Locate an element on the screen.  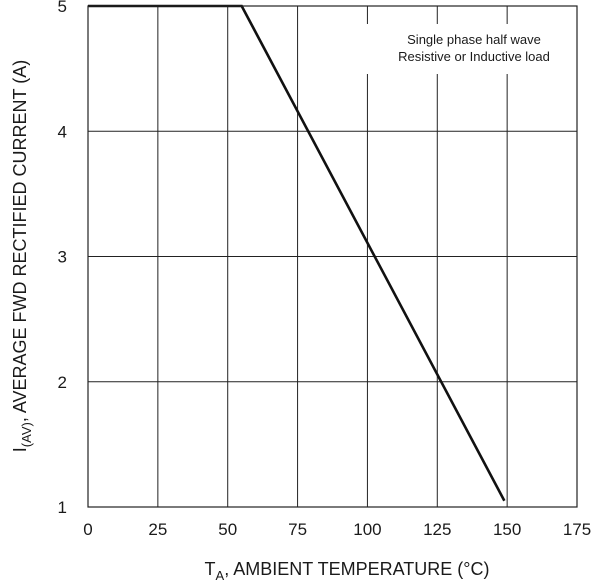
y-tick-labels: 1 2 3 4 5 is located at coordinates (62, 258).